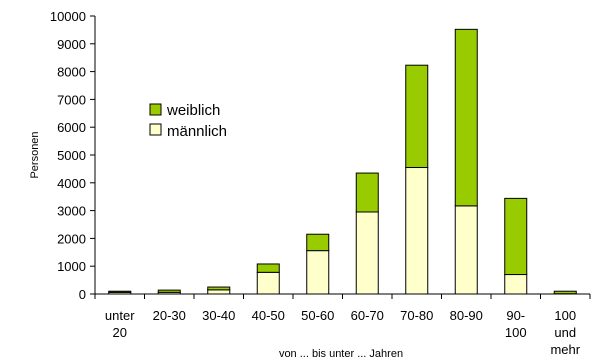 This screenshot has width=600, height=362. What do you see at coordinates (218, 315) in the screenshot?
I see `x-tick-label: 30-40` at bounding box center [218, 315].